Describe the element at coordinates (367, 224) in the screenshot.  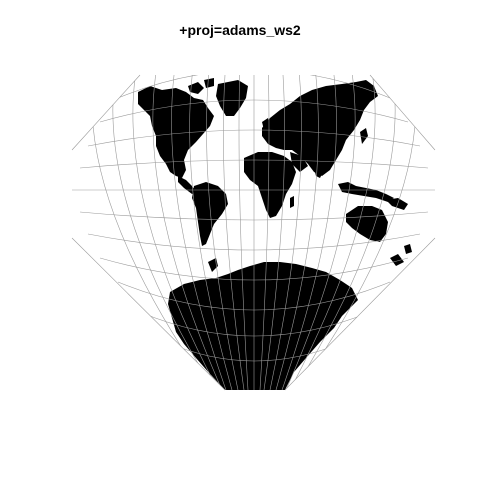
I see `landmass-australia` at that location.